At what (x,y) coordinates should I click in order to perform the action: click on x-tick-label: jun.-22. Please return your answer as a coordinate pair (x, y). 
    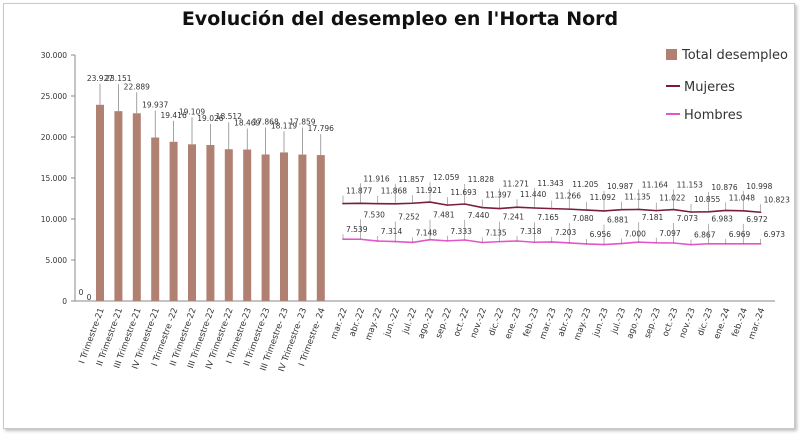
    Looking at the image, I should click on (392, 323).